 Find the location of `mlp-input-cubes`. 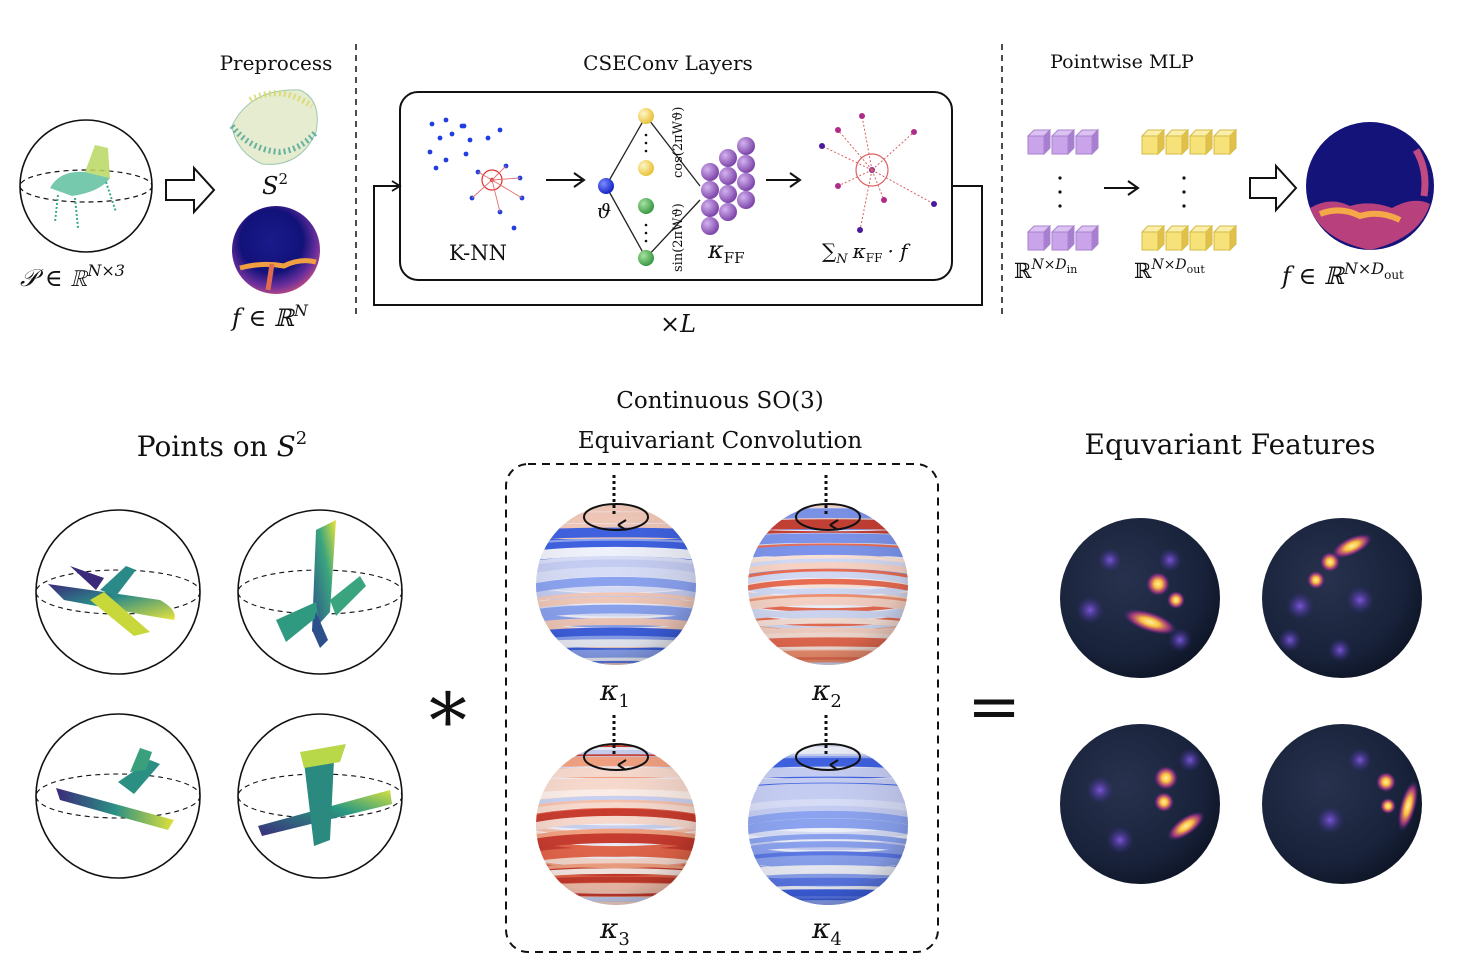

mlp-input-cubes is located at coordinates (1063, 190).